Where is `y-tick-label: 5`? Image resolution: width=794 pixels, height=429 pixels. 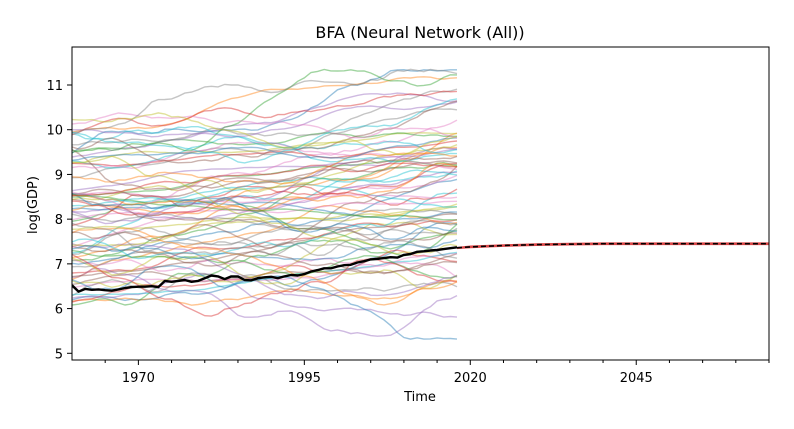 y-tick-label: 5 is located at coordinates (59, 354).